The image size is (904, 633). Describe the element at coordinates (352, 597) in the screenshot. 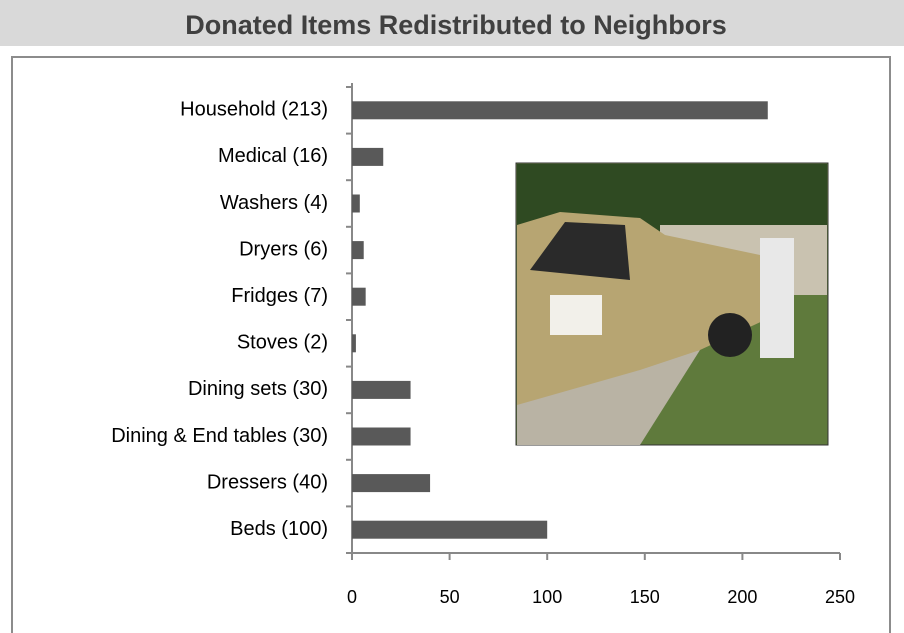

I see `x-tick-label: 0` at that location.